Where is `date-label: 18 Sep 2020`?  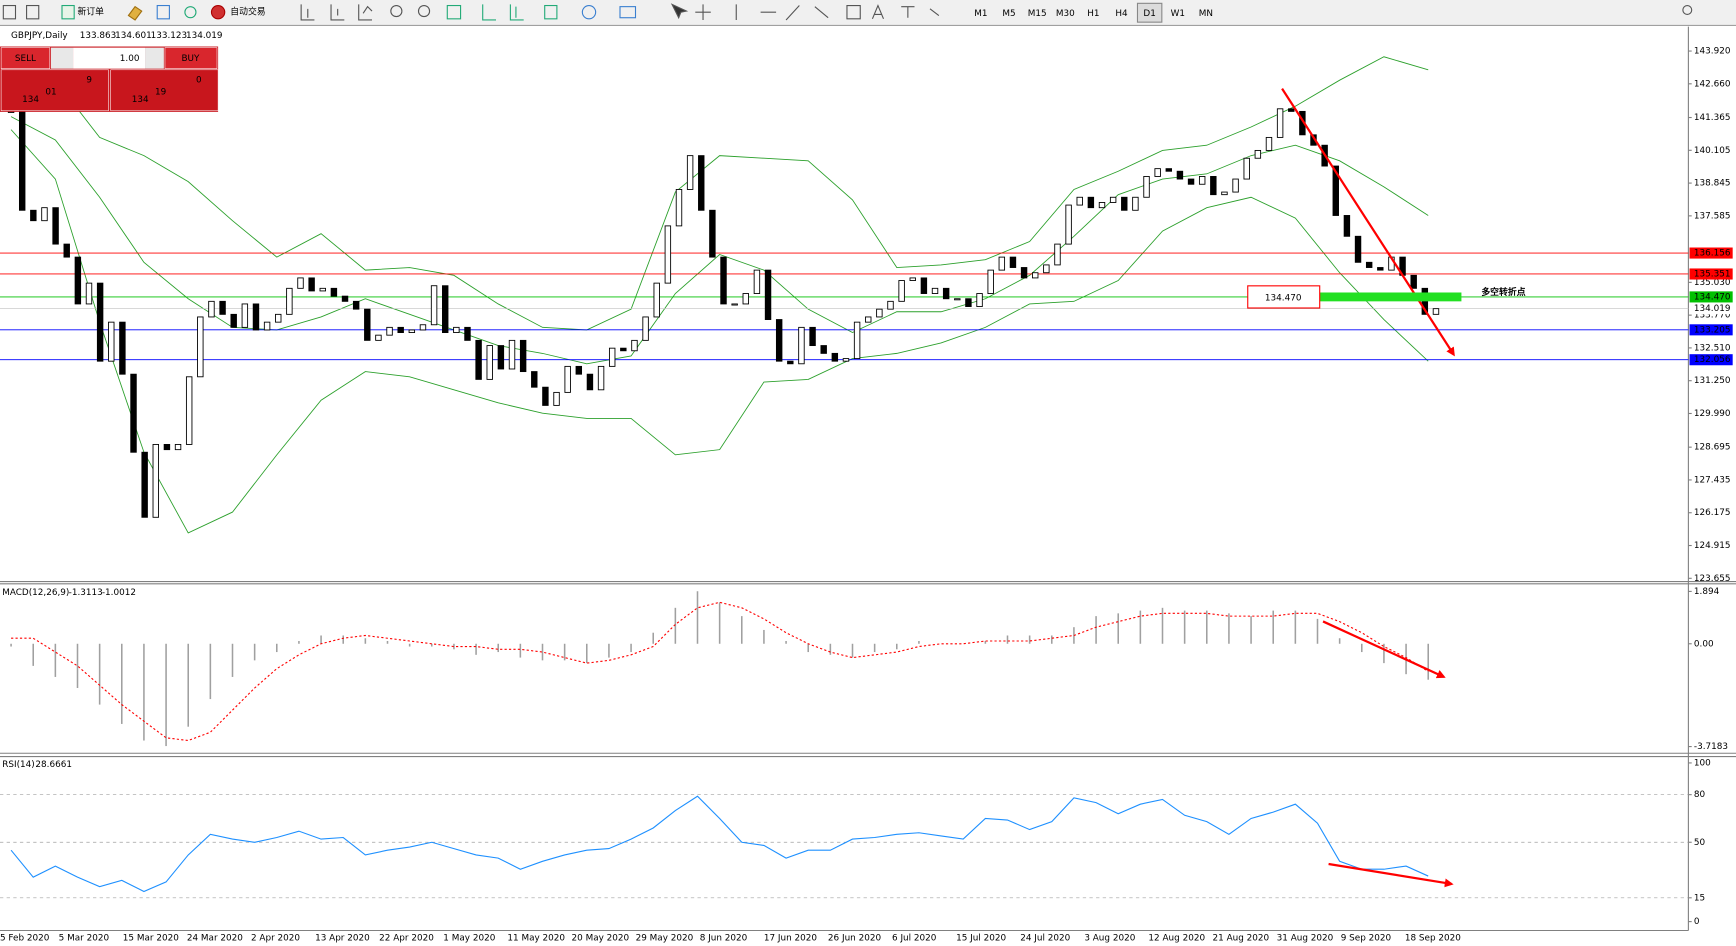 date-label: 18 Sep 2020 is located at coordinates (1433, 939).